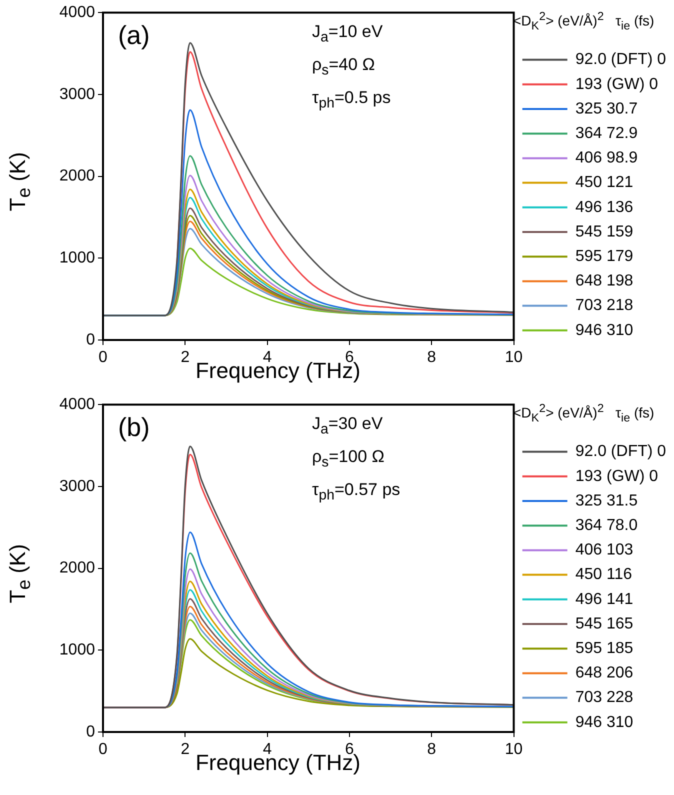 The width and height of the screenshot is (674, 795). What do you see at coordinates (604, 649) in the screenshot?
I see `legend-label: 595 185` at bounding box center [604, 649].